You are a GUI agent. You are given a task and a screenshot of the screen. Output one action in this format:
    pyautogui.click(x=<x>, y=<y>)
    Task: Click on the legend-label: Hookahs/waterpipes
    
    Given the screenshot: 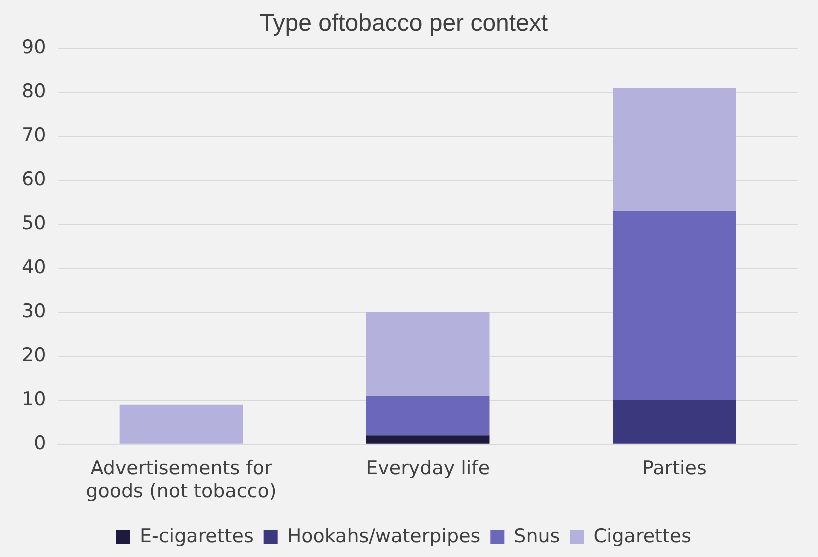 What is the action you would take?
    pyautogui.click(x=384, y=536)
    